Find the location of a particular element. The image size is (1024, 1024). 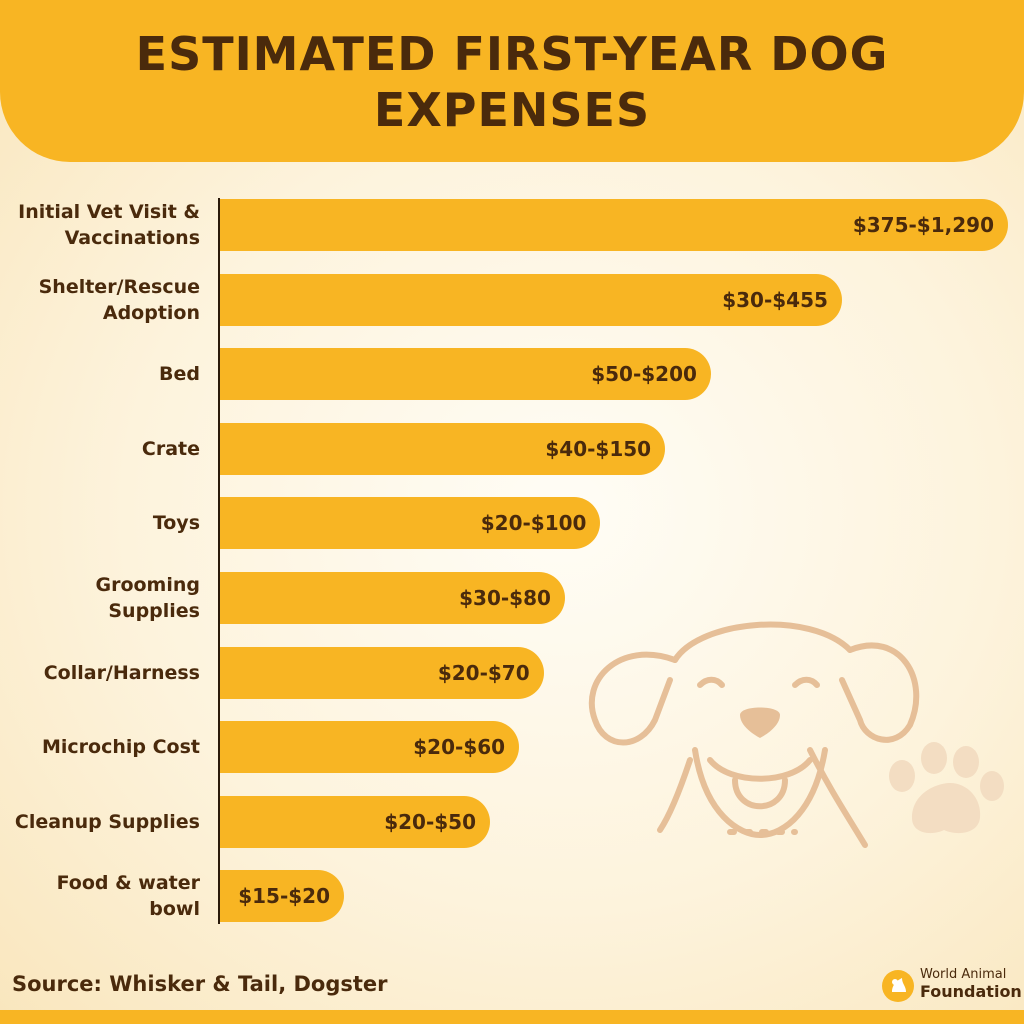

category-label: Crate is located at coordinates (170, 448).